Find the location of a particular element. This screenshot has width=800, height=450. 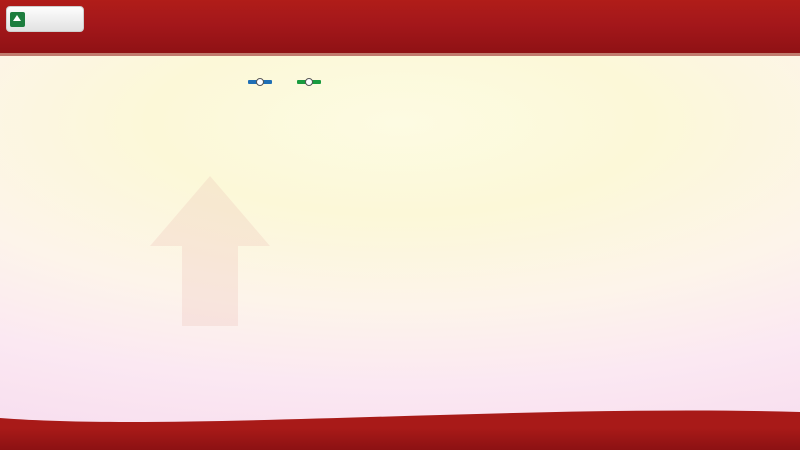

header-bar is located at coordinates (400, 28).